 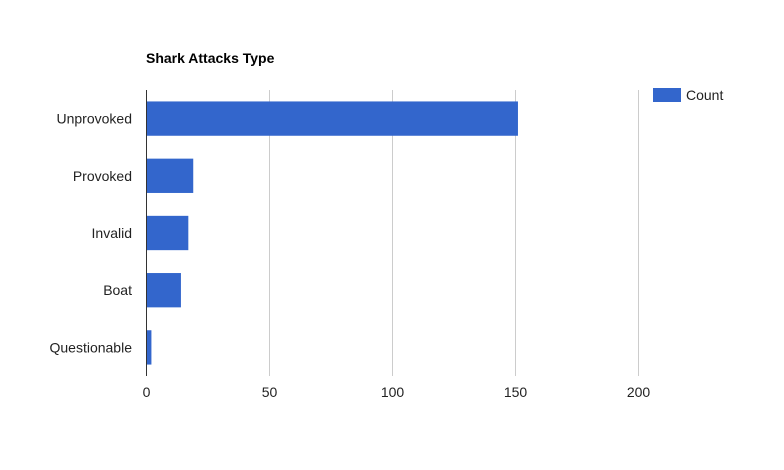 I want to click on y-category-label: Invalid, so click(x=112, y=233).